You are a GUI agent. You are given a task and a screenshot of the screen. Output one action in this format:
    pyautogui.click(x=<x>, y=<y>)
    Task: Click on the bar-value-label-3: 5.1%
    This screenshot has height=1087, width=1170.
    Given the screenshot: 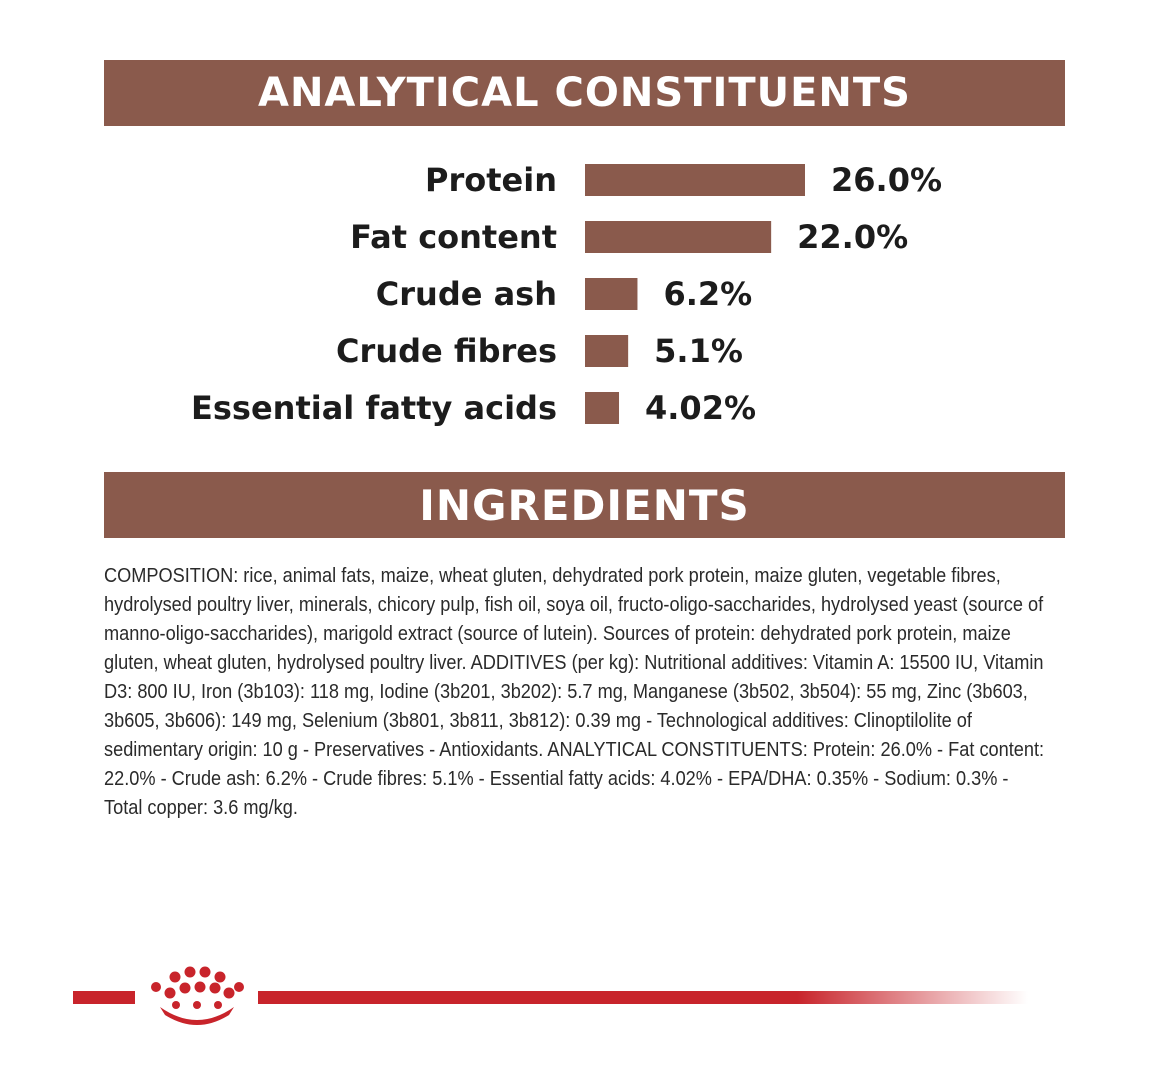 What is the action you would take?
    pyautogui.click(x=698, y=351)
    